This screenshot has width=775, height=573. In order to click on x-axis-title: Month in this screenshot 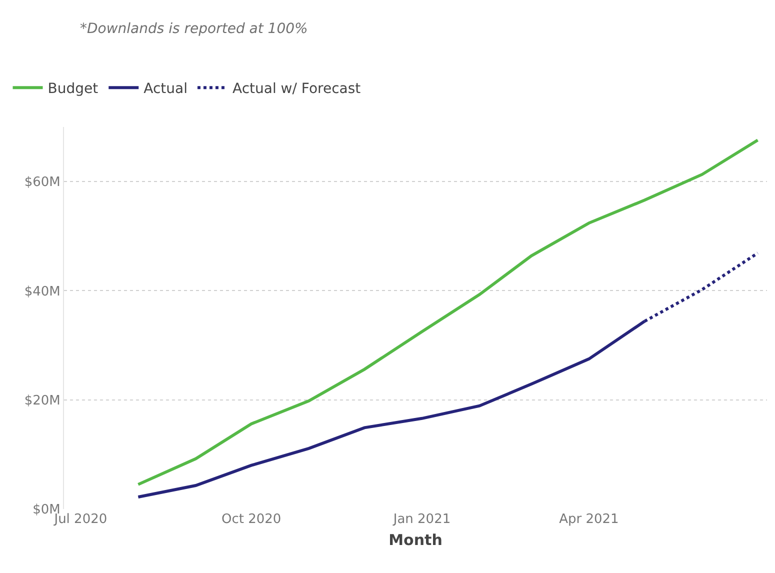, I will do `click(415, 540)`.